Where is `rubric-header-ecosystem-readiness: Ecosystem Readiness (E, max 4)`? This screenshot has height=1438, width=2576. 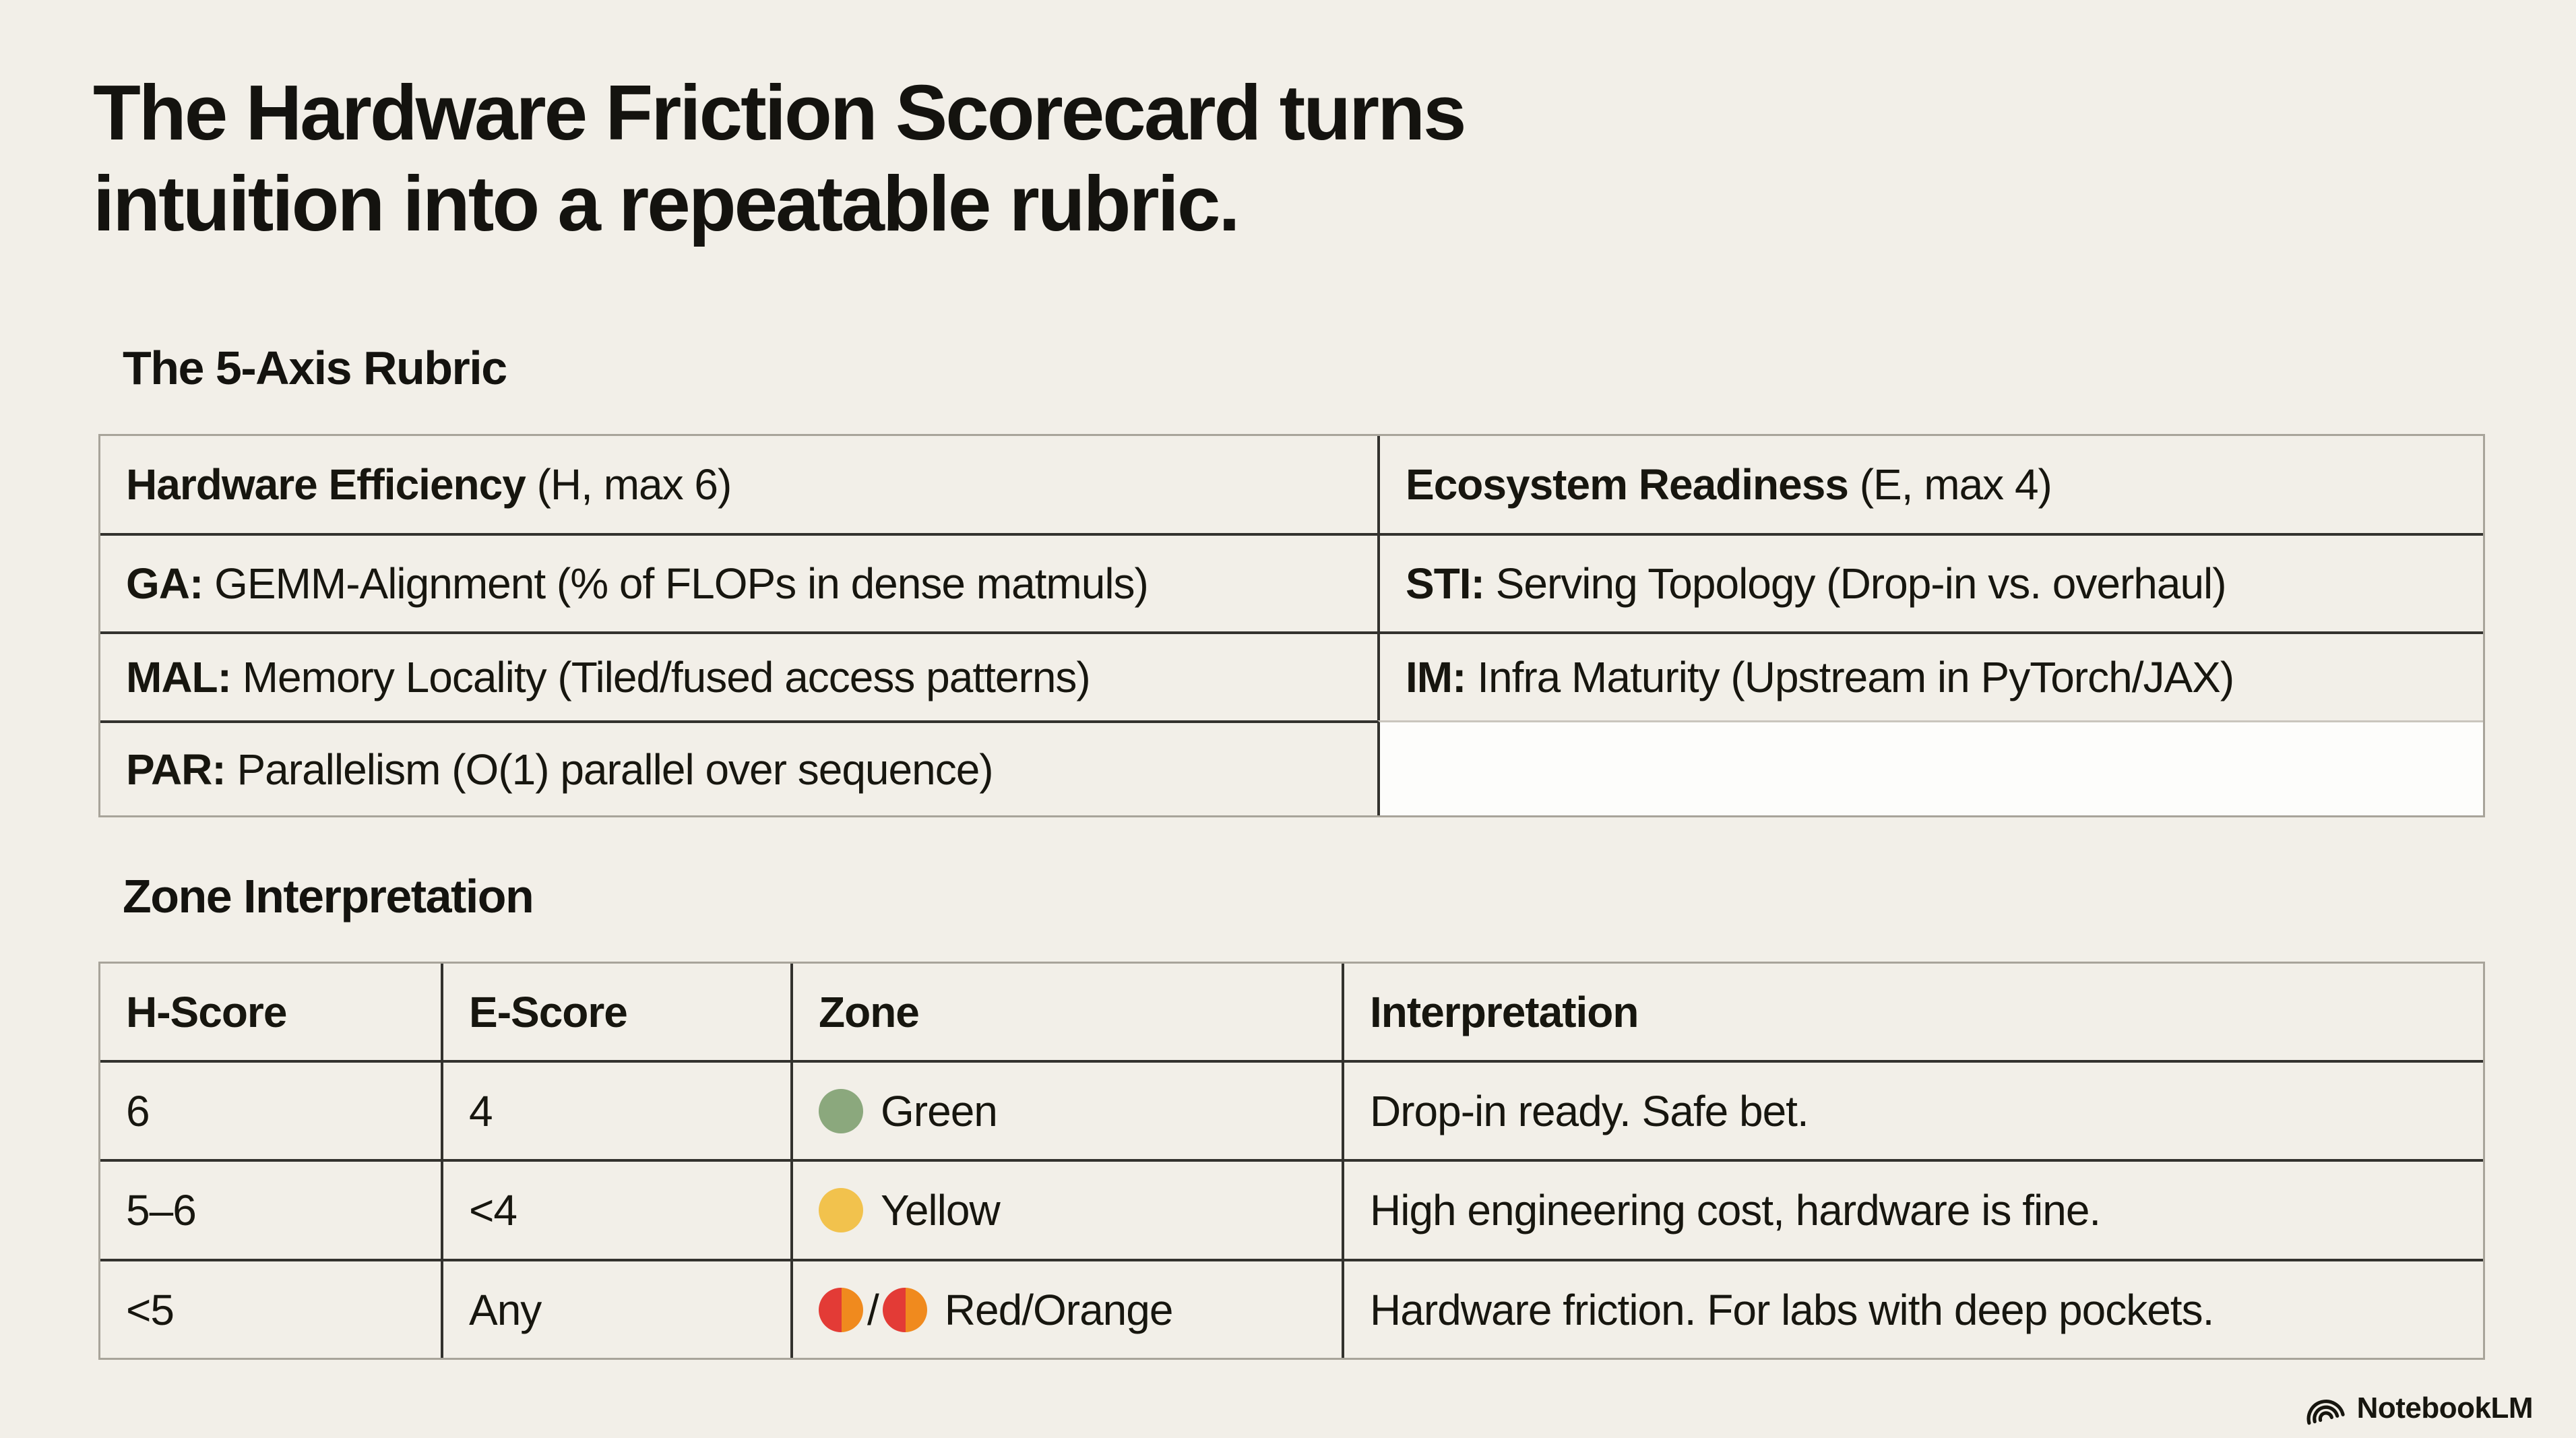
rubric-header-ecosystem-readiness: Ecosystem Readiness (E, max 4) is located at coordinates (1930, 485).